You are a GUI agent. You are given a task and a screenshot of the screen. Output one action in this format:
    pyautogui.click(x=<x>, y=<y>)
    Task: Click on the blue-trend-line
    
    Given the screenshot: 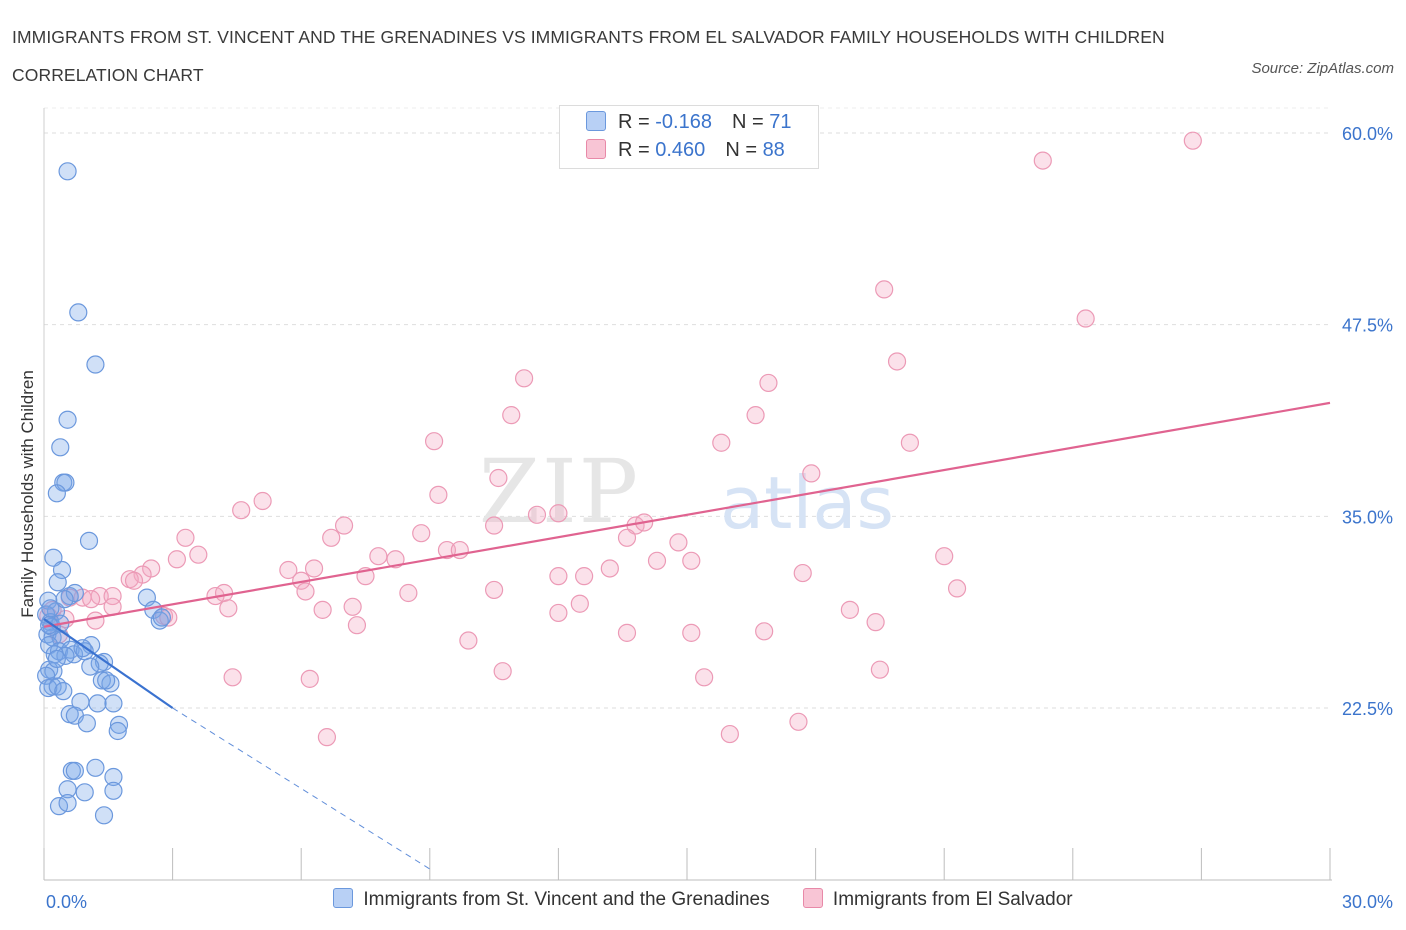 What is the action you would take?
    pyautogui.click(x=108, y=663)
    